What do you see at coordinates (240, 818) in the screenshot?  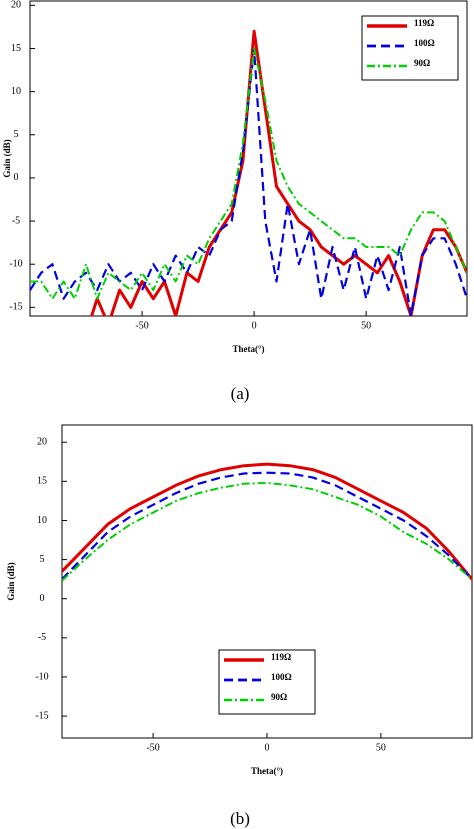 I see `caption: (b)` at bounding box center [240, 818].